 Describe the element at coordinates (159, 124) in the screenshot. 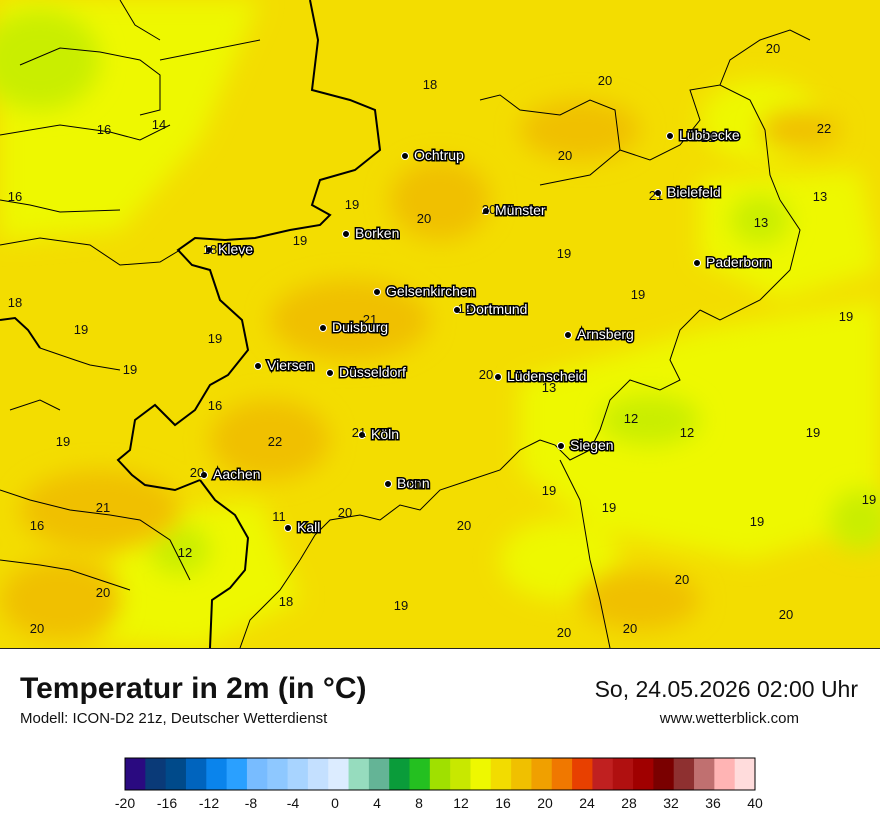

I see `temperature-value: 14` at that location.